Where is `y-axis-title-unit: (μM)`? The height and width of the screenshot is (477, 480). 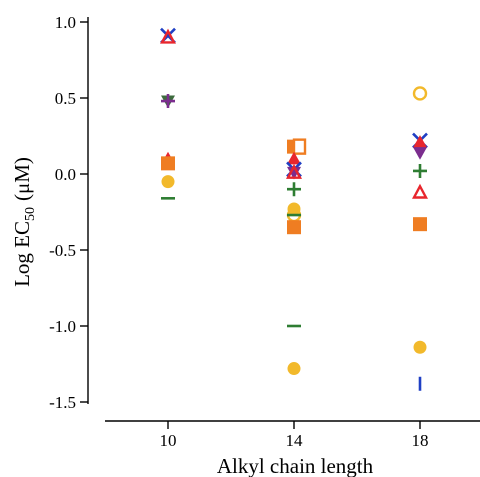 y-axis-title-unit: (μM) is located at coordinates (22, 179).